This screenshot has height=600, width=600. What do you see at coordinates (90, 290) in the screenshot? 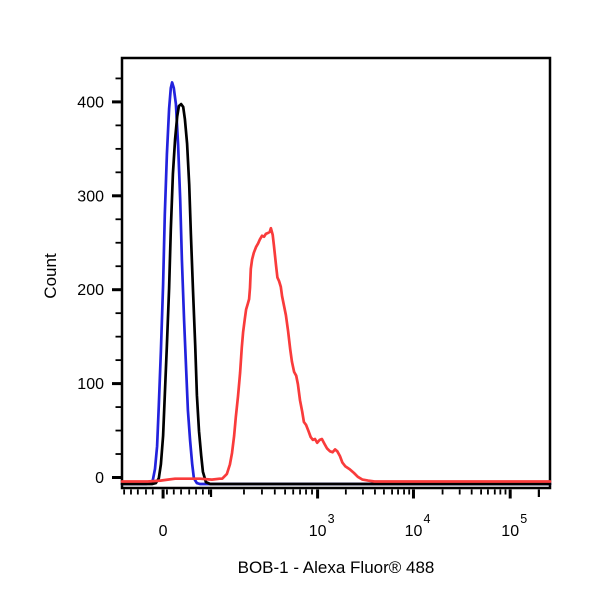
I see `y-tick-label: 200` at bounding box center [90, 290].